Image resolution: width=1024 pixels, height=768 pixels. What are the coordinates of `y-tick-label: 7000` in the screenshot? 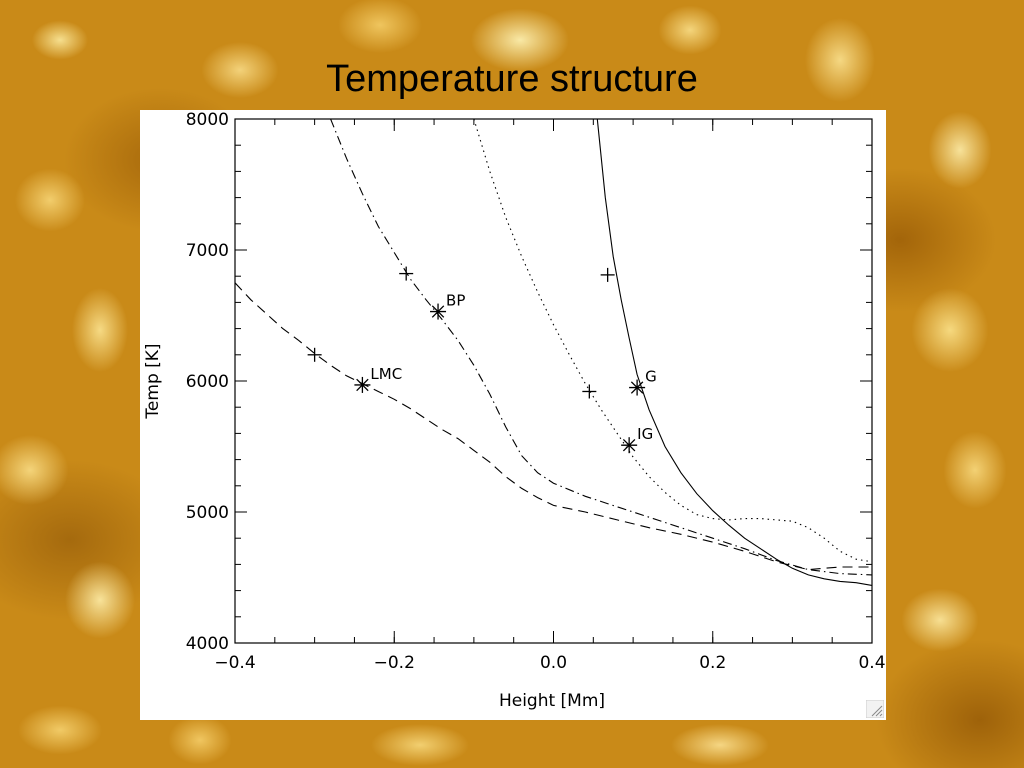 It's located at (207, 251).